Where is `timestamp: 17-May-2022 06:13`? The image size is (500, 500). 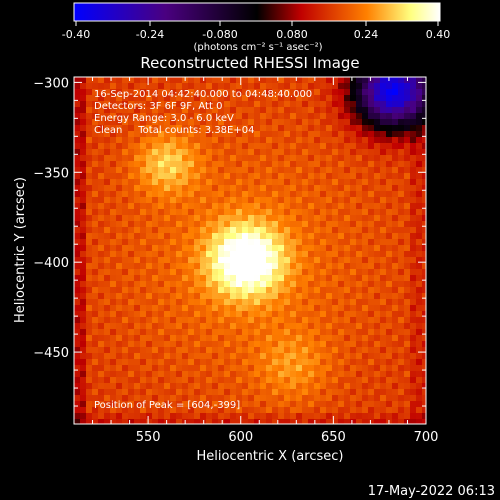 timestamp: 17-May-2022 06:13 is located at coordinates (431, 491).